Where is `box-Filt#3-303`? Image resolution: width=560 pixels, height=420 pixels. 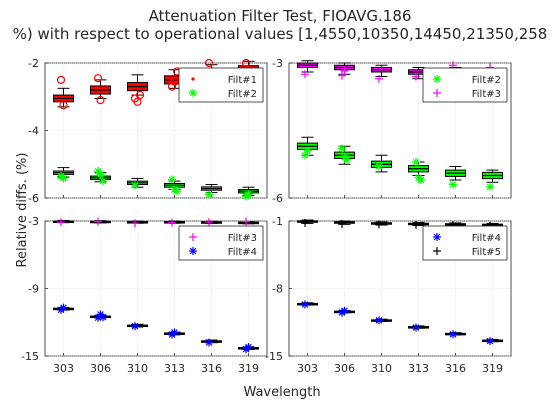
box-Filt#3-303 is located at coordinates (63, 222).